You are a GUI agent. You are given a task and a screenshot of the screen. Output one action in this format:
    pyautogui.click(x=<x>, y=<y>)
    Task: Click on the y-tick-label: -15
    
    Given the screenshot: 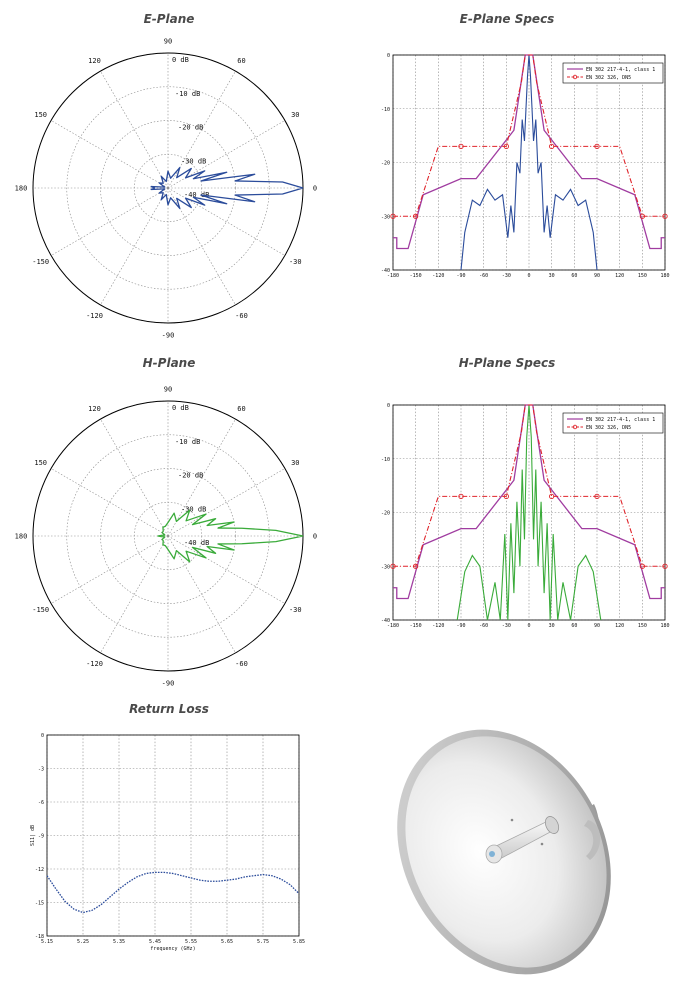 What is the action you would take?
    pyautogui.click(x=39, y=904)
    